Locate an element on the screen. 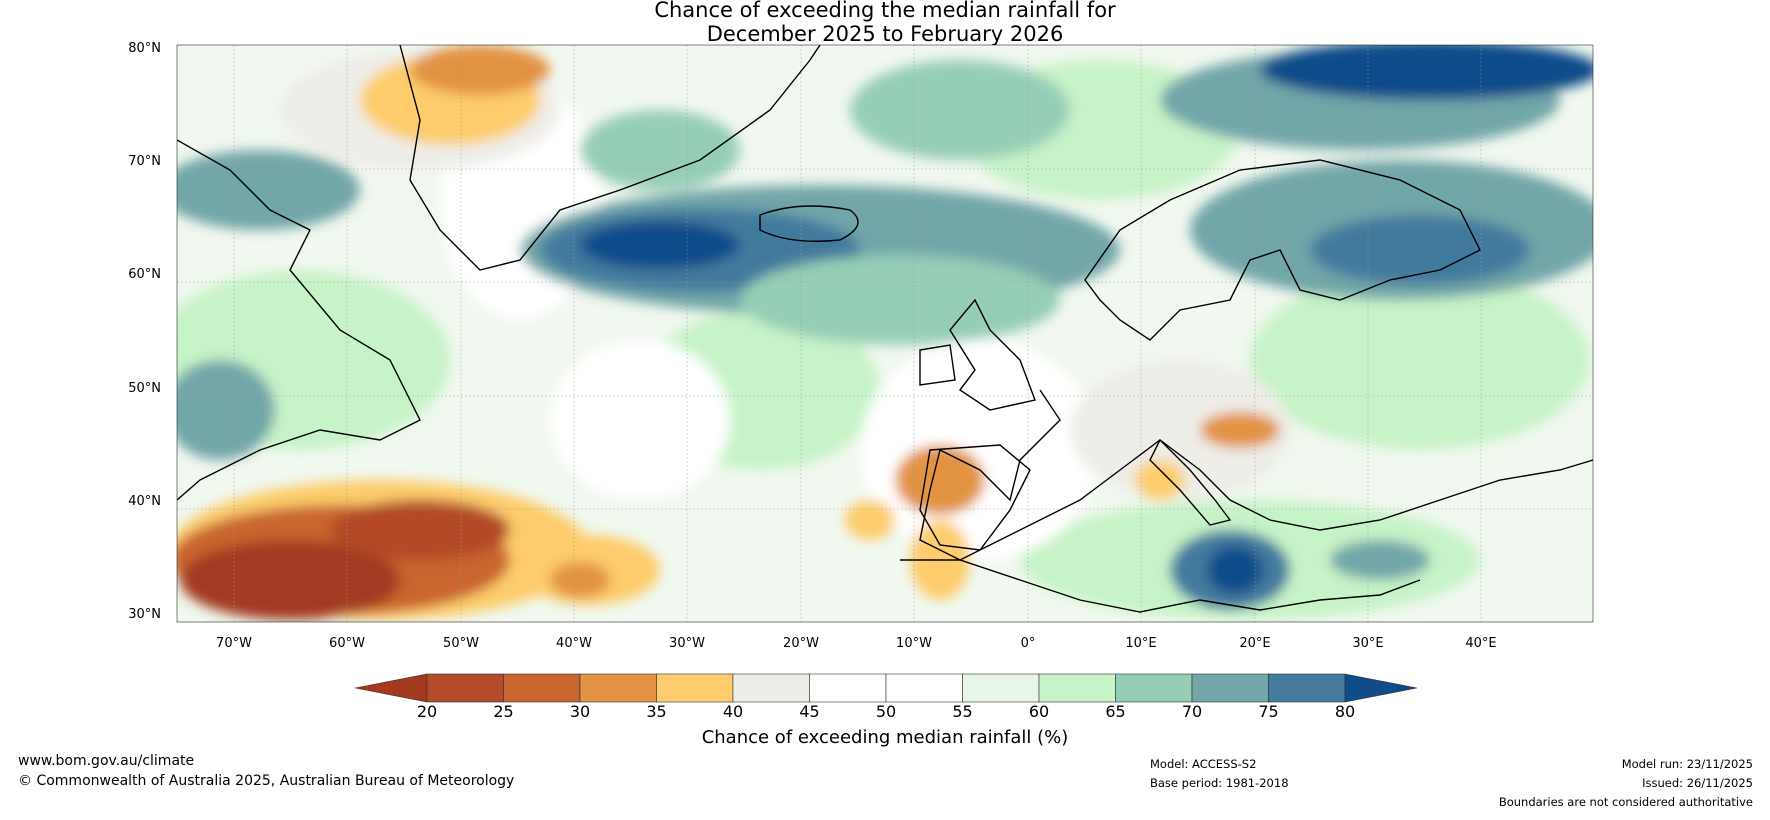 This screenshot has width=1770, height=820. coast-uk is located at coordinates (992, 354).